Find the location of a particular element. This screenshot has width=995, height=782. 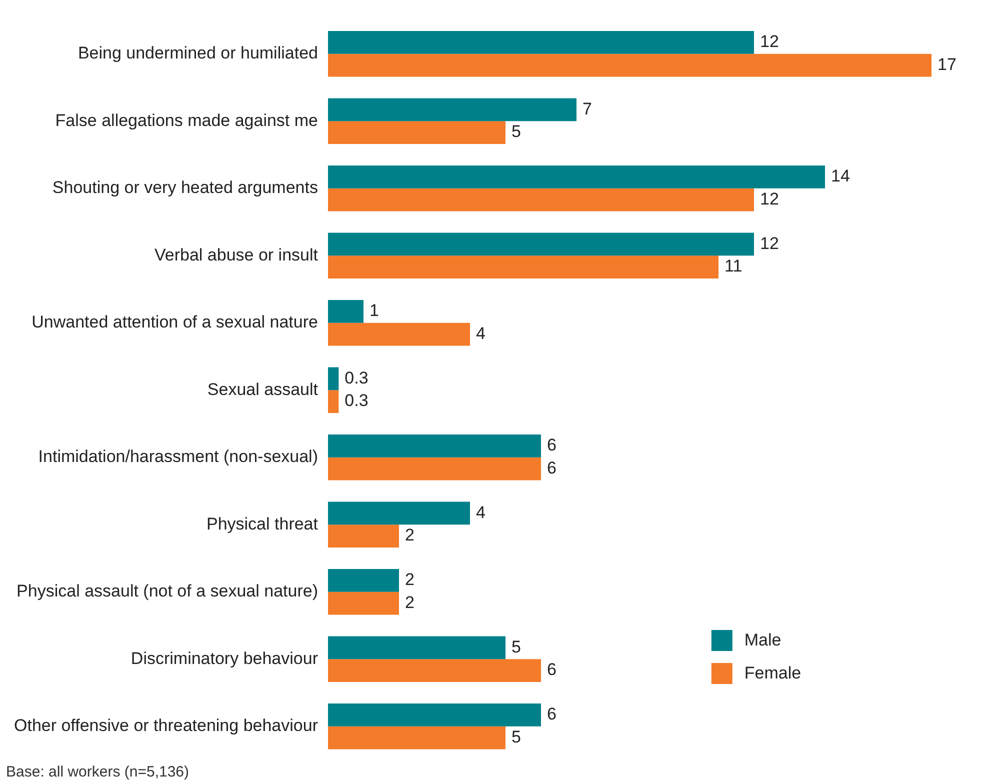

data-label: 11 is located at coordinates (733, 266).